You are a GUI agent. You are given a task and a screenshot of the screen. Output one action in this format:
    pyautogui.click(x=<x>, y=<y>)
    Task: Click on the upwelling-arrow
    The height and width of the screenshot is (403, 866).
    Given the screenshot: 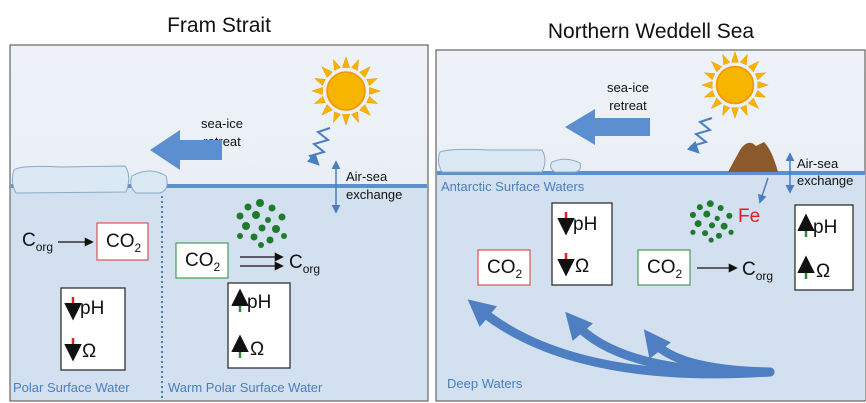 What is the action you would take?
    pyautogui.click(x=709, y=353)
    